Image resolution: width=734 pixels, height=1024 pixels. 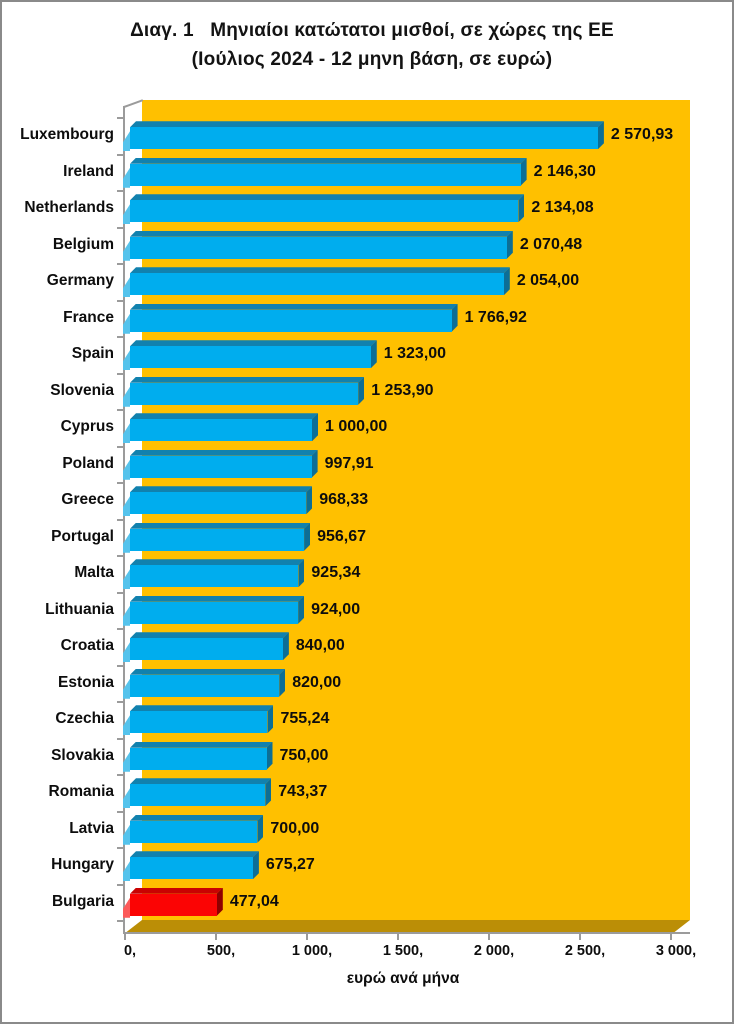 What do you see at coordinates (82, 901) in the screenshot?
I see `category-label: Bulgaria` at bounding box center [82, 901].